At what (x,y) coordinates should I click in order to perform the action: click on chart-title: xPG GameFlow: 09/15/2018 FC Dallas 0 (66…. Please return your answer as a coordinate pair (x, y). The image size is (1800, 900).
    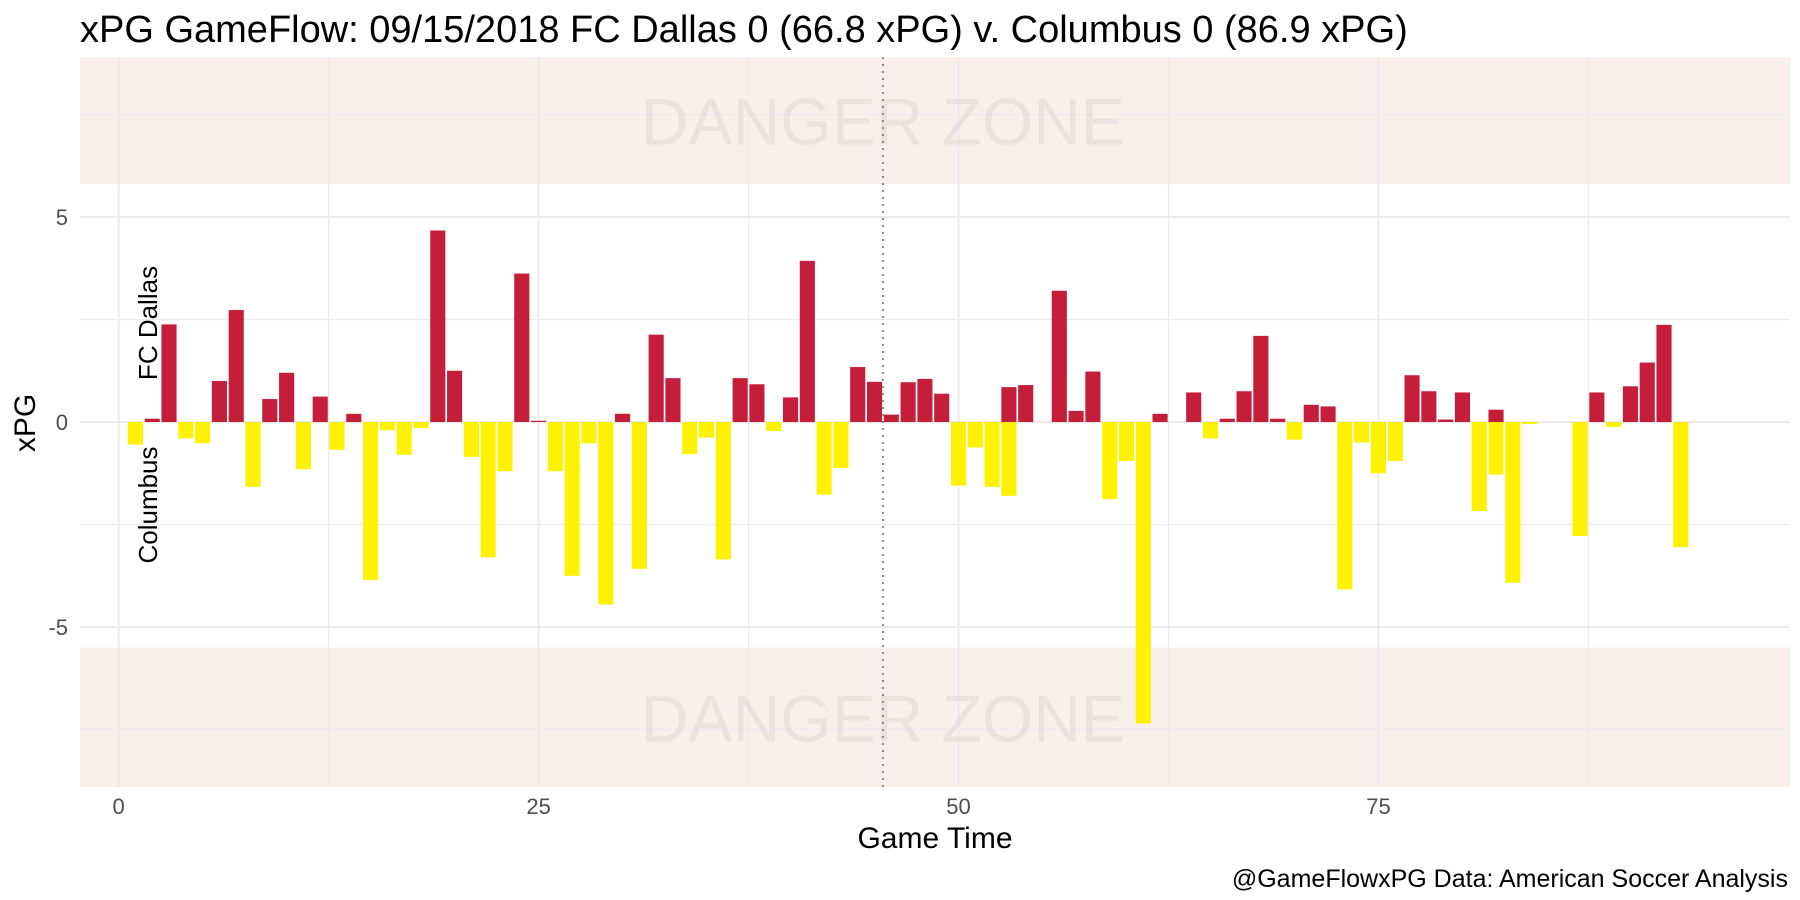
    Looking at the image, I should click on (744, 30).